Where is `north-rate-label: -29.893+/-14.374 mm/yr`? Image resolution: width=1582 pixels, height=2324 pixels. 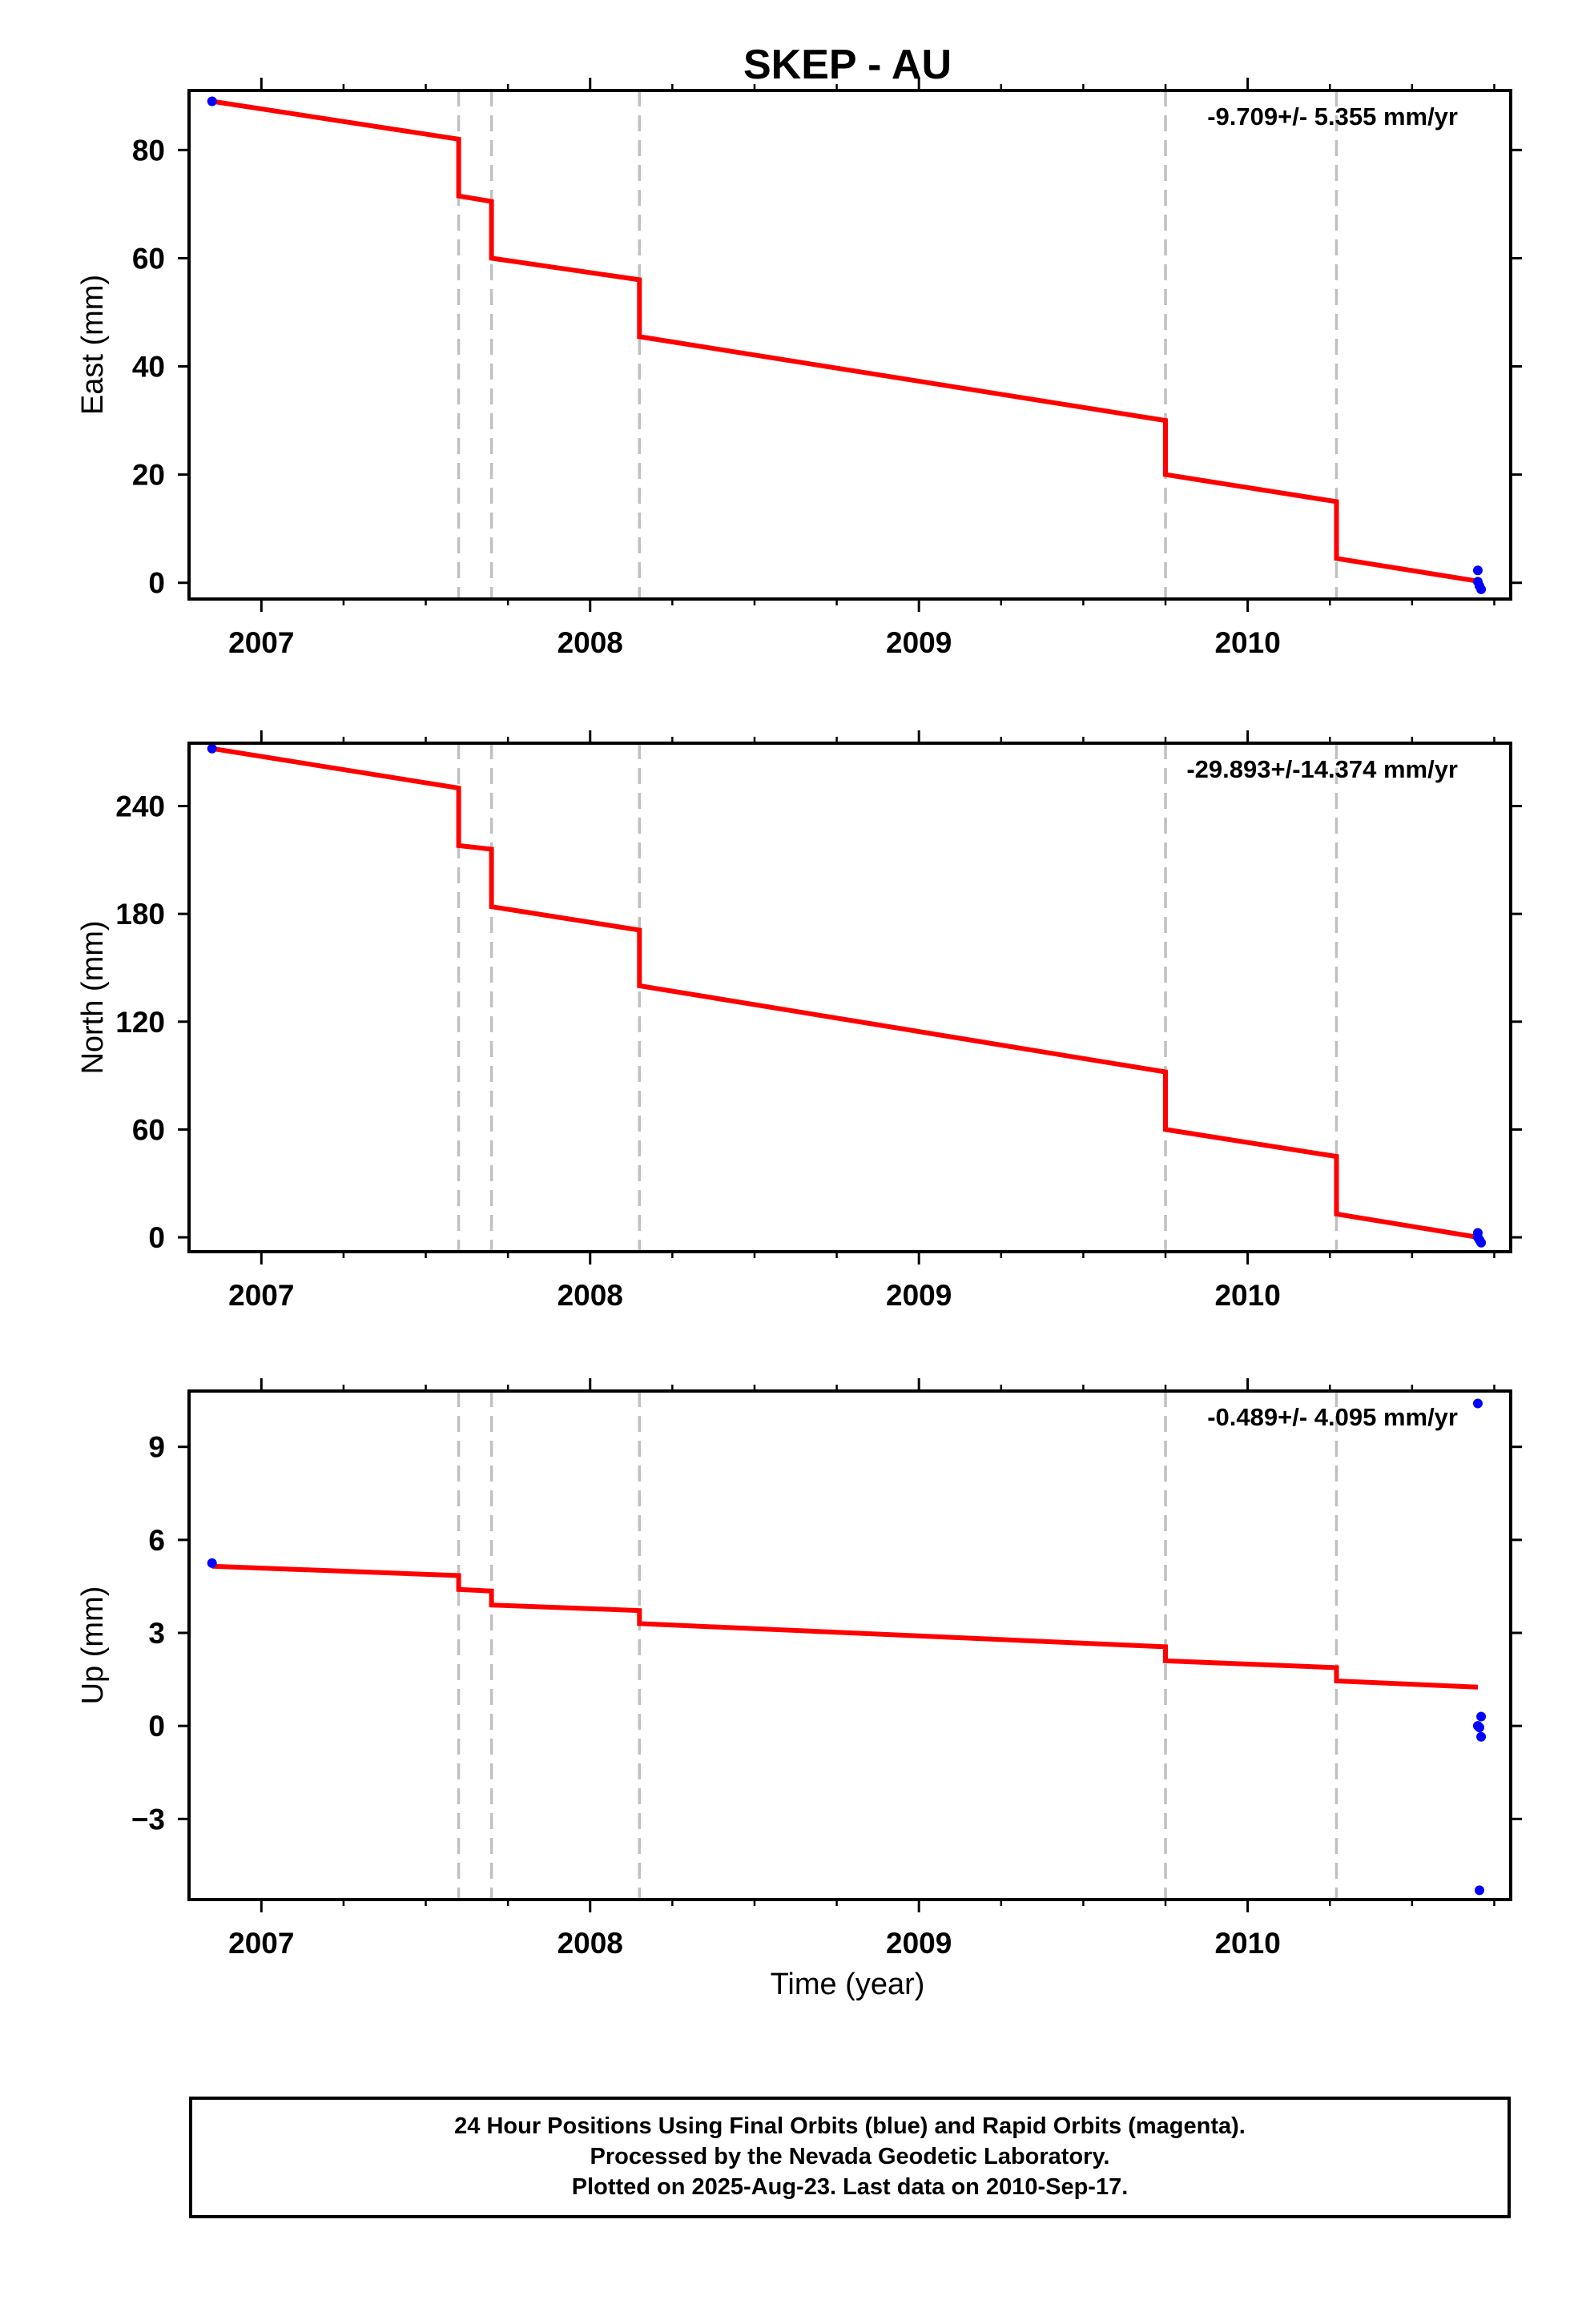 north-rate-label: -29.893+/-14.374 mm/yr is located at coordinates (1322, 769).